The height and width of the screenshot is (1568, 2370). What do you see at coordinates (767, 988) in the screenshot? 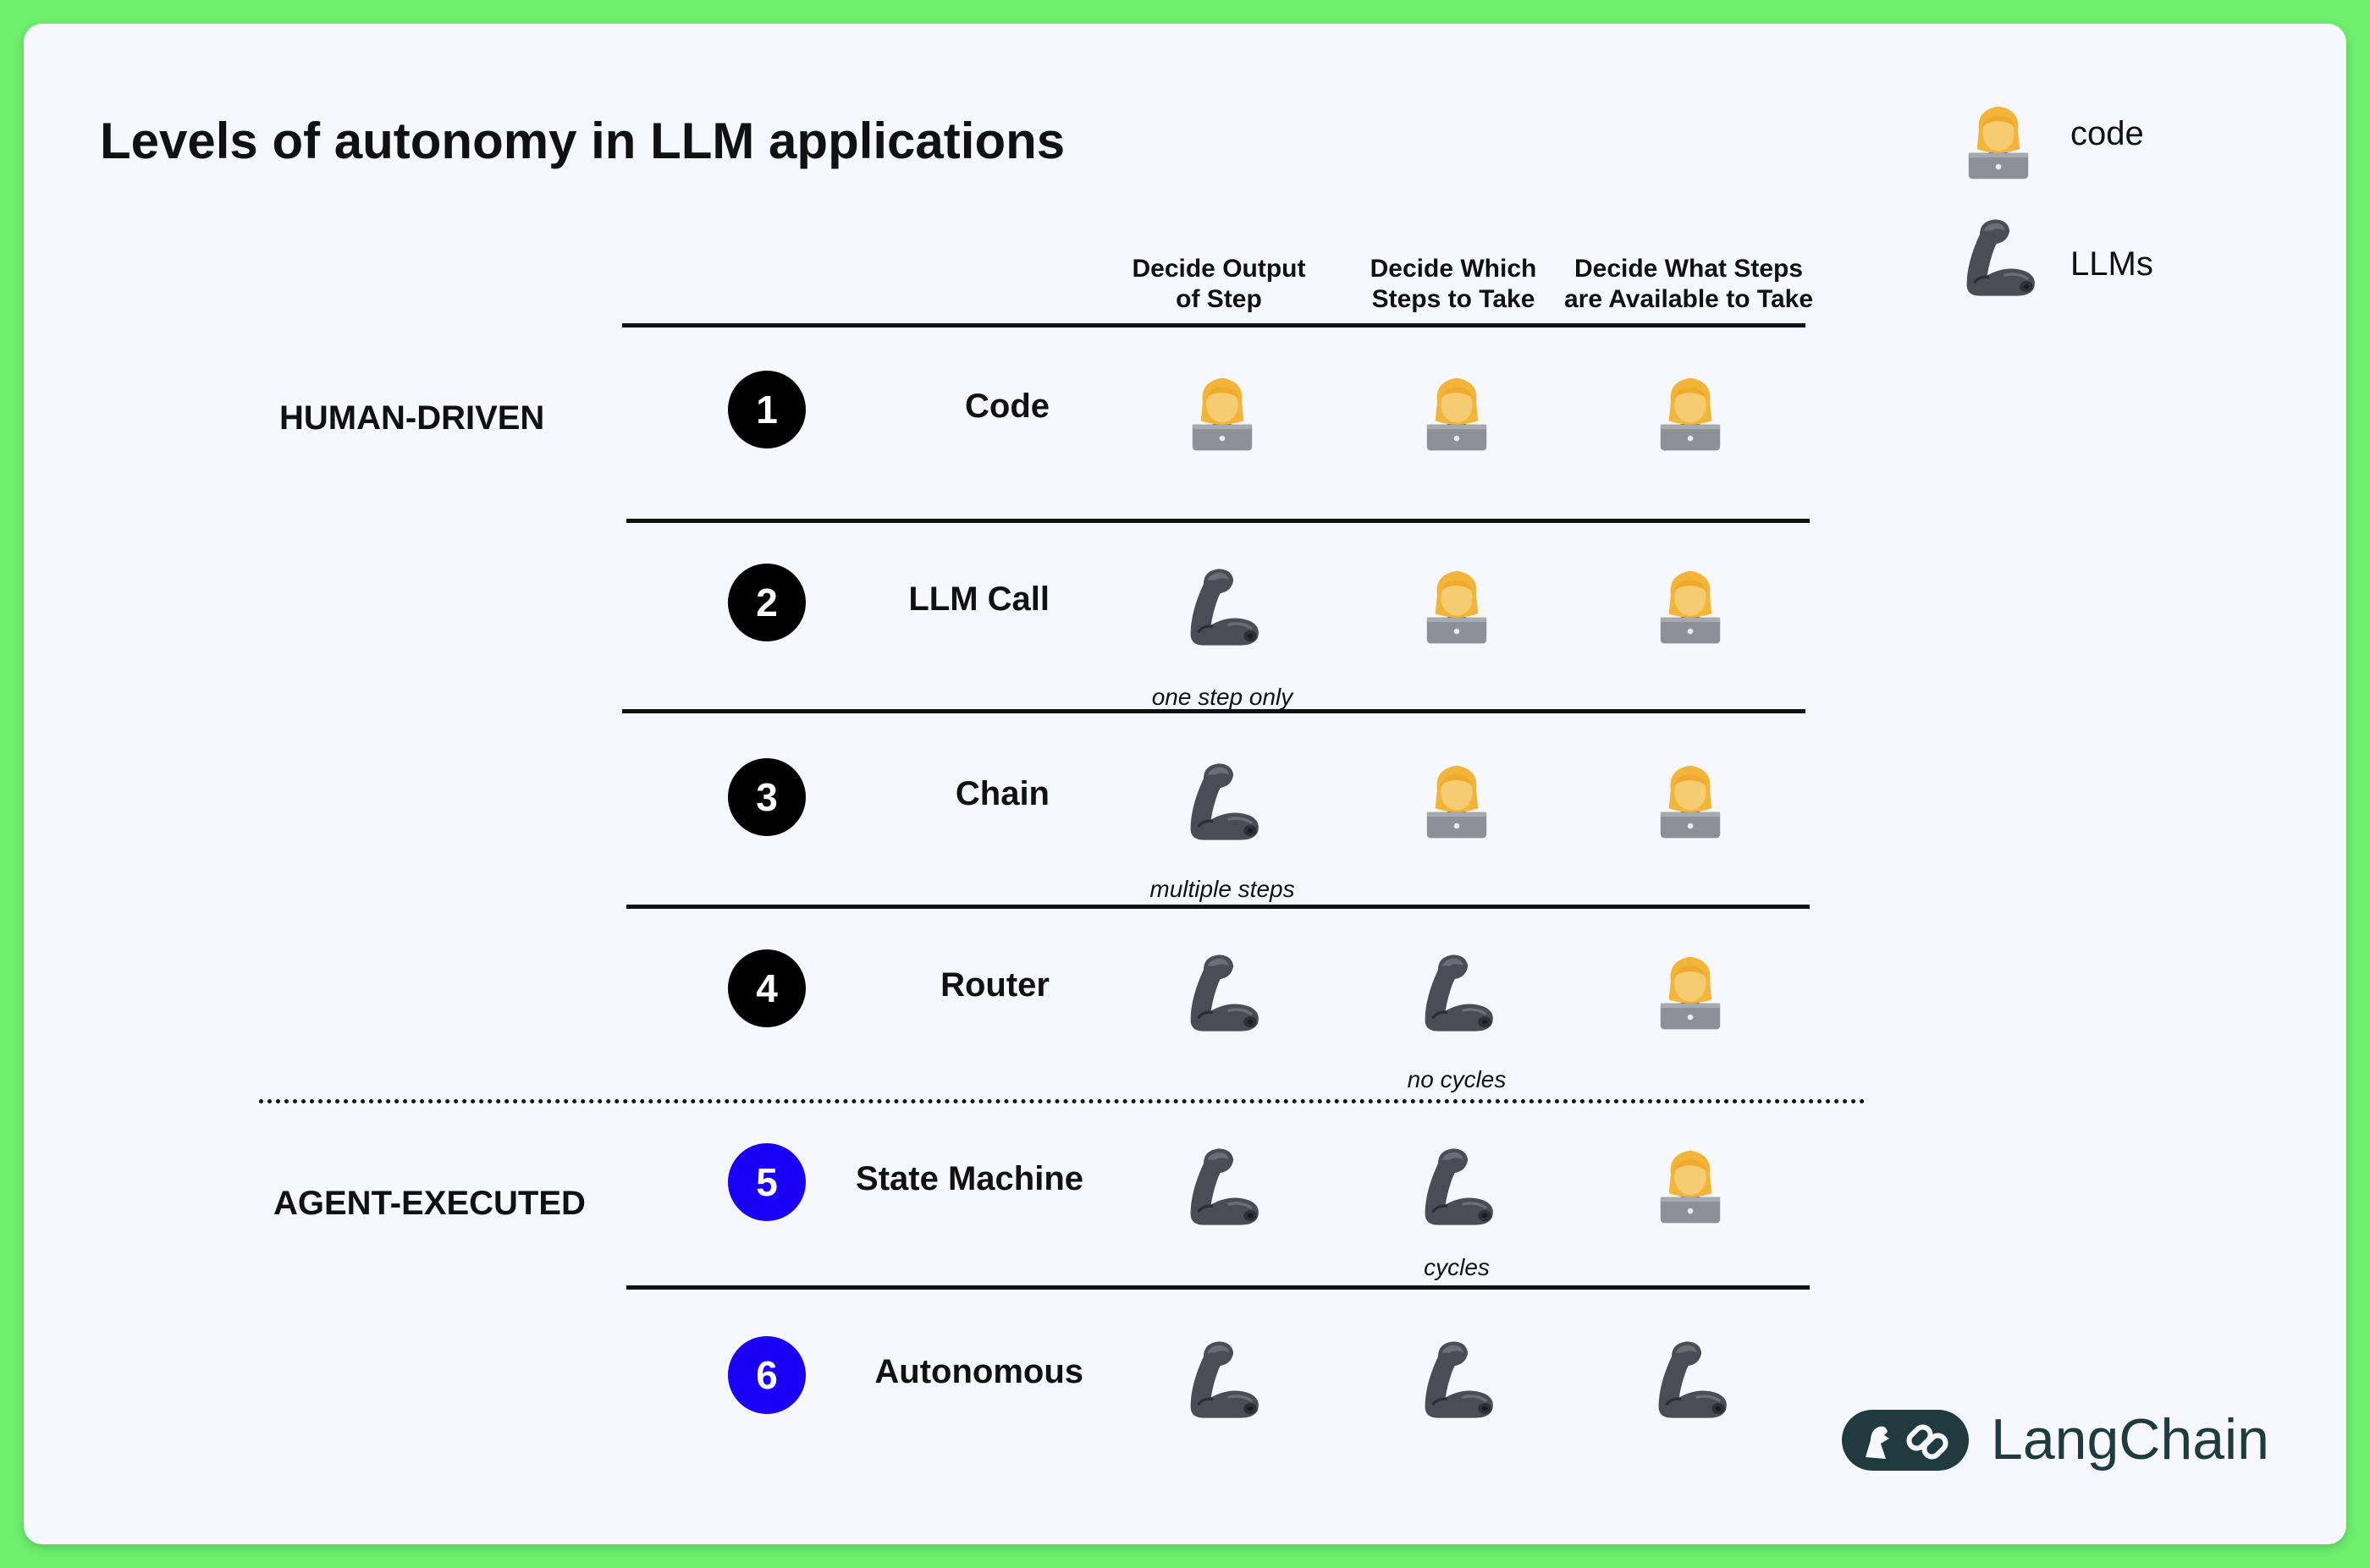
I see `level-number-badge: 4` at bounding box center [767, 988].